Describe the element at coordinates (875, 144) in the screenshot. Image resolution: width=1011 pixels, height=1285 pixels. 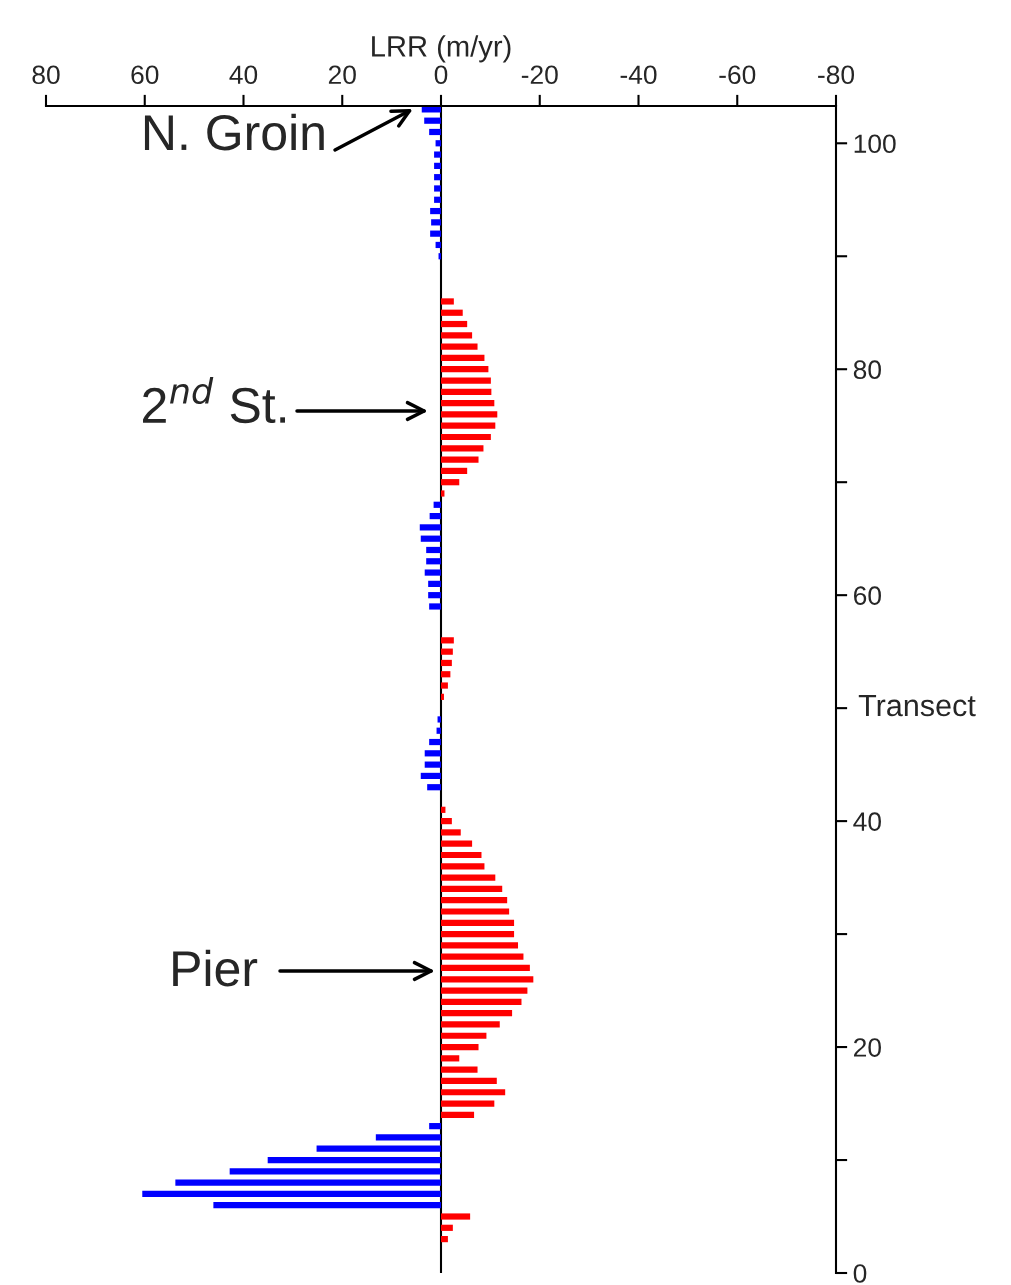
I see `y-tick-label: 100` at that location.